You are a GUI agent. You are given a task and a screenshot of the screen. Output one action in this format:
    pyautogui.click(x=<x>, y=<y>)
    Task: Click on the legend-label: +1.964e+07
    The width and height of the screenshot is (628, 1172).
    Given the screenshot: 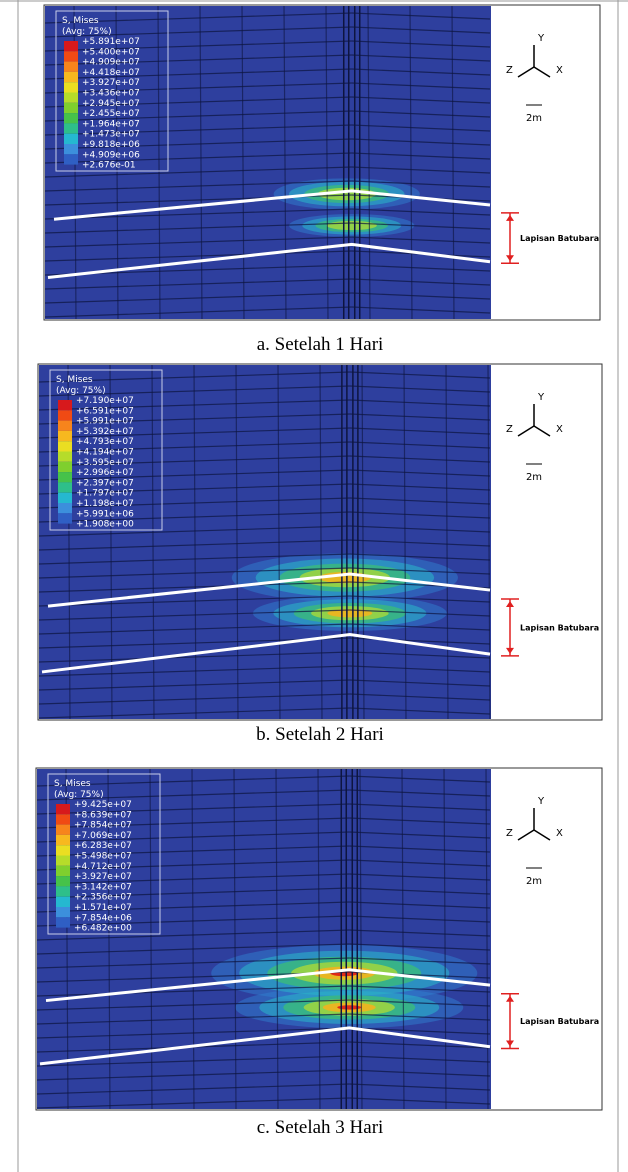 What is the action you would take?
    pyautogui.click(x=111, y=124)
    